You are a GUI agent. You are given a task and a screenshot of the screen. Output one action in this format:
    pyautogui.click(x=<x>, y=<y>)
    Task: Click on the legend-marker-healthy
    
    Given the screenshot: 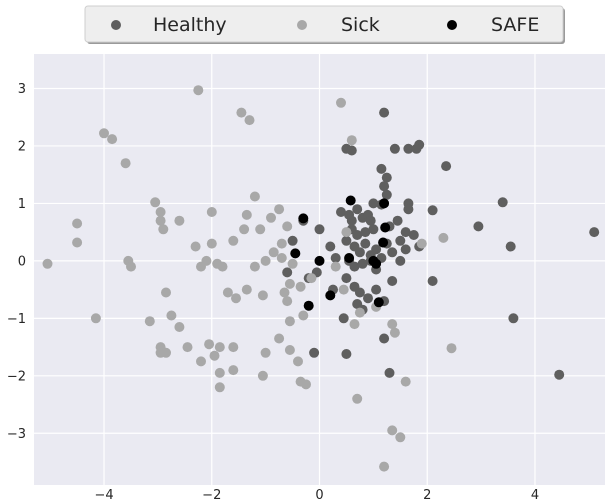 What is the action you would take?
    pyautogui.click(x=116, y=25)
    